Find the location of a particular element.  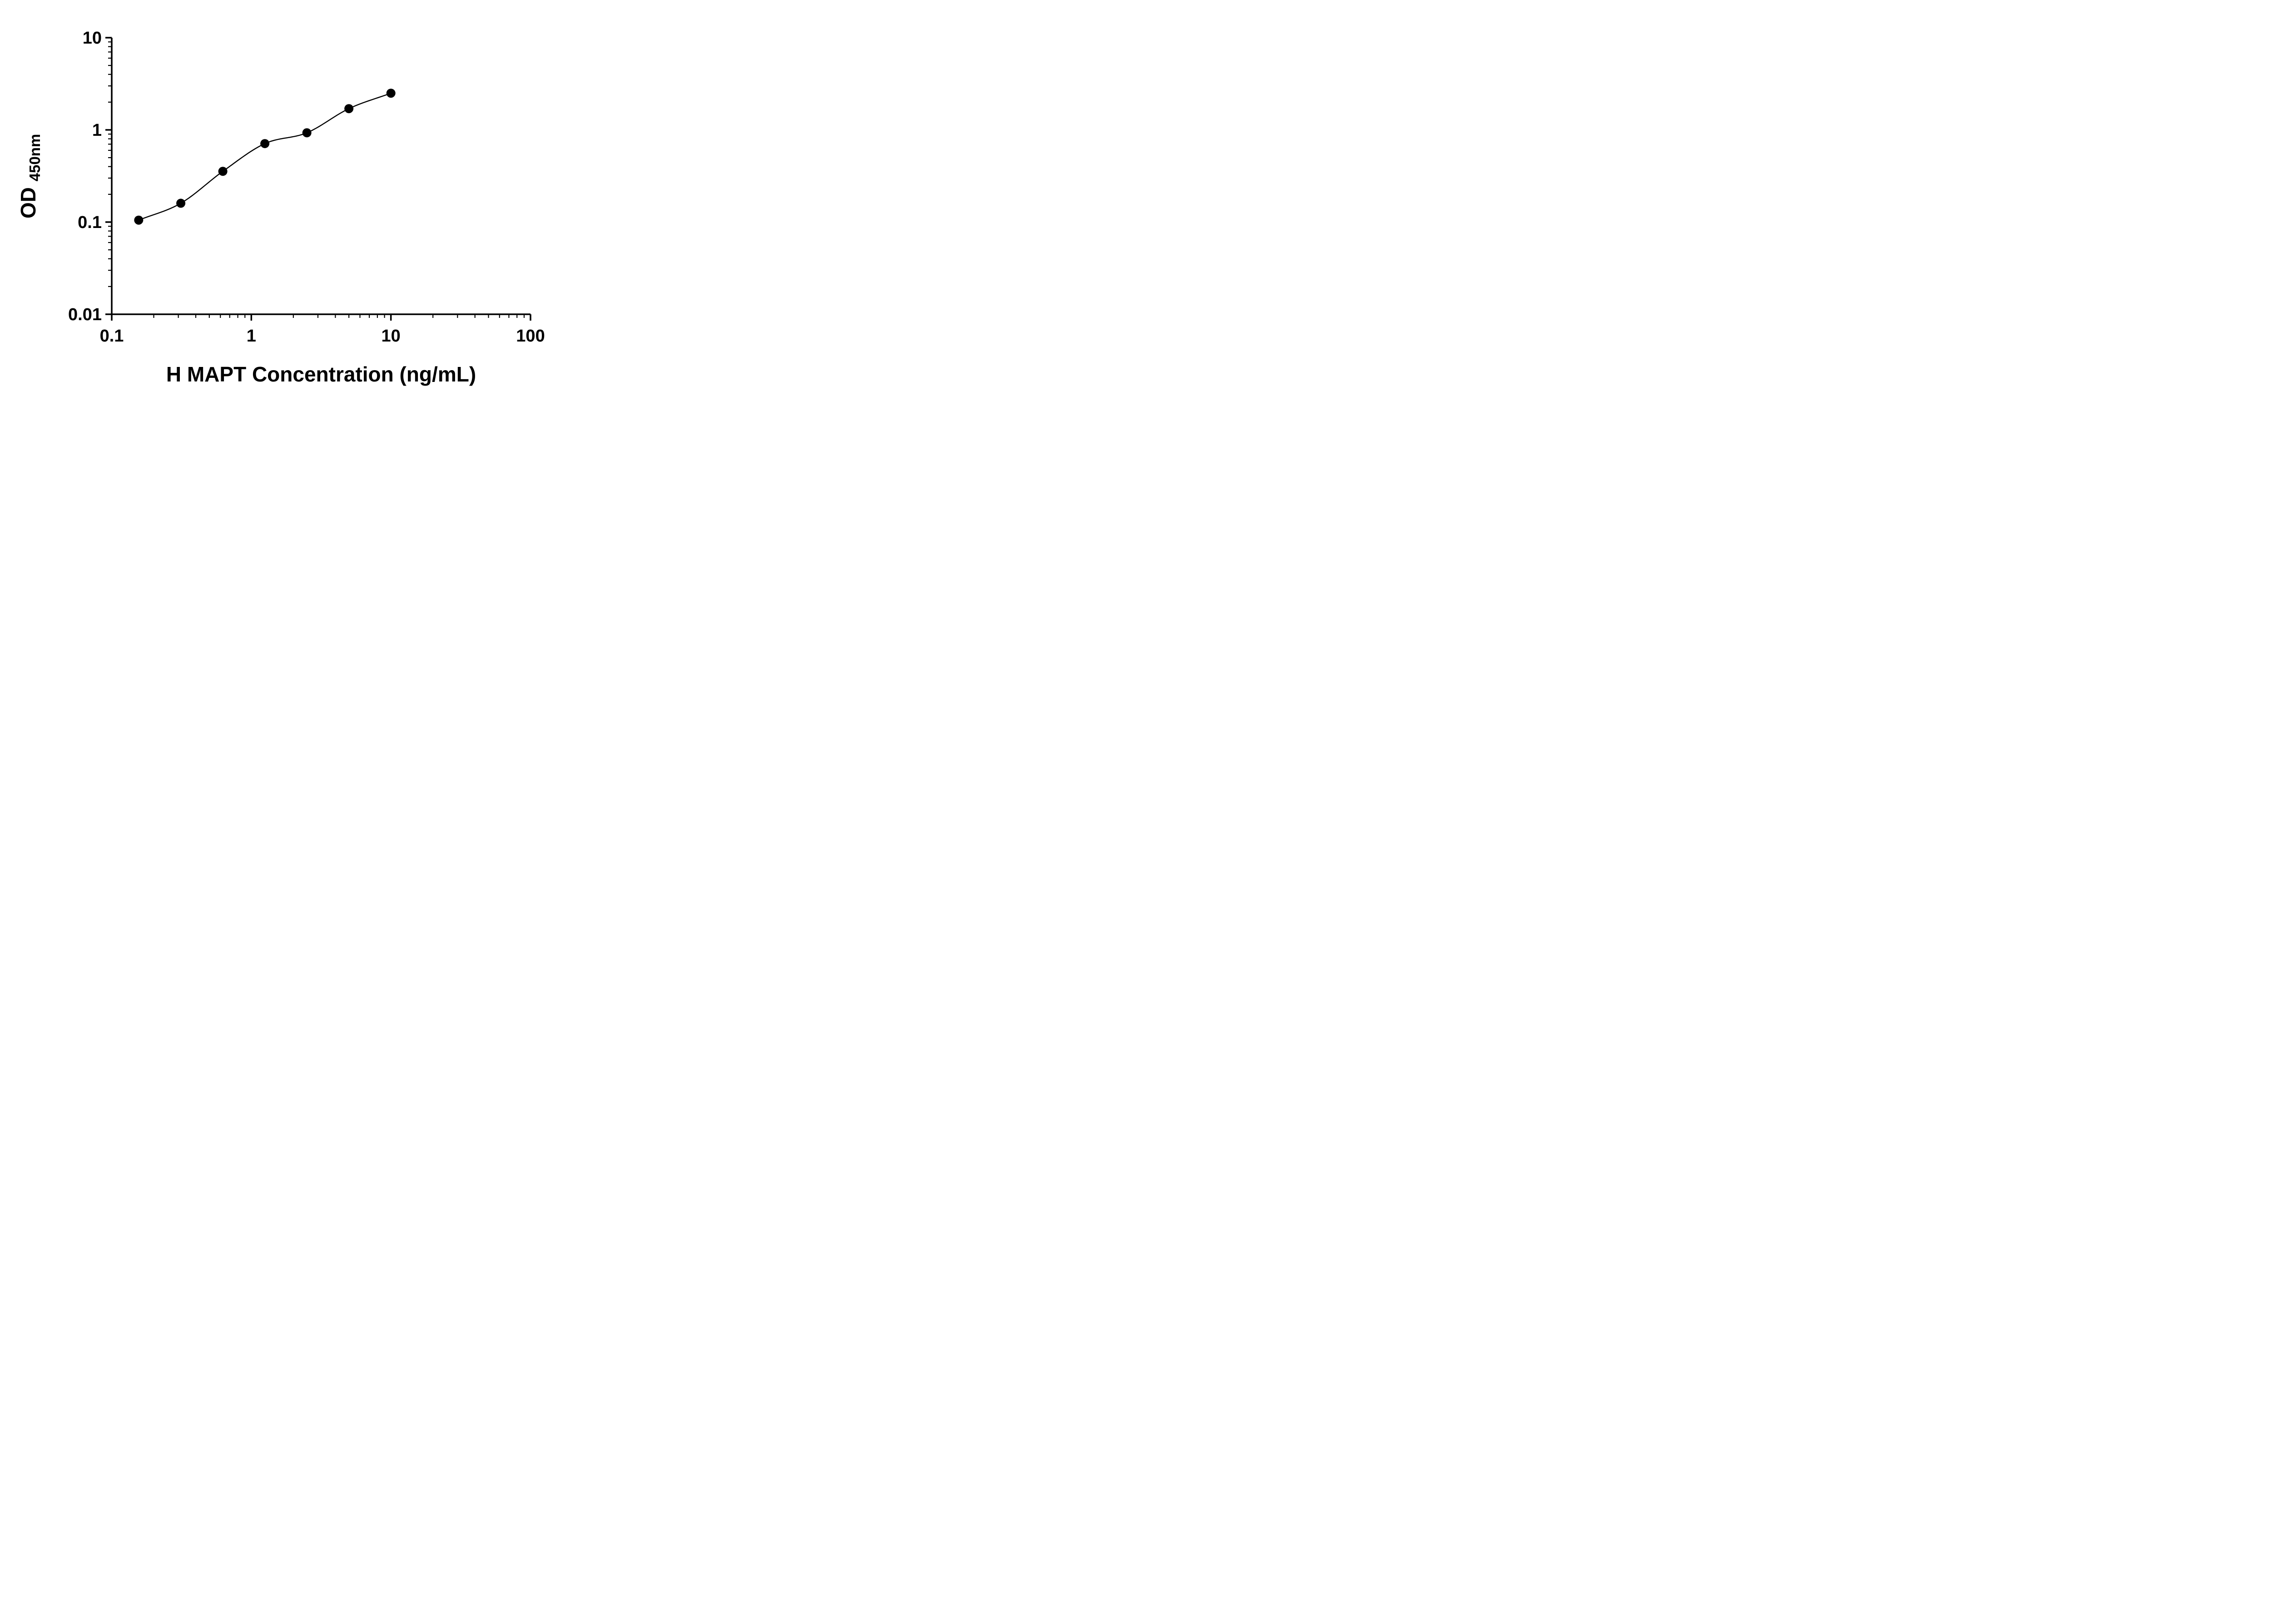

axes-lines is located at coordinates (321, 176).